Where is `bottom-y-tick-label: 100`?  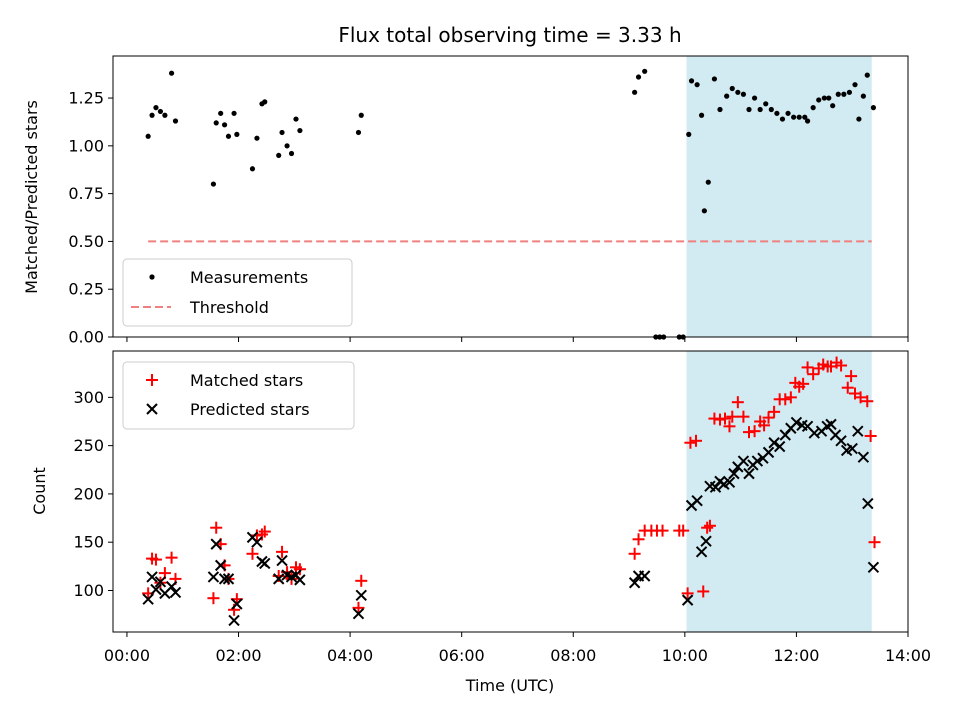
bottom-y-tick-label: 100 is located at coordinates (88, 590).